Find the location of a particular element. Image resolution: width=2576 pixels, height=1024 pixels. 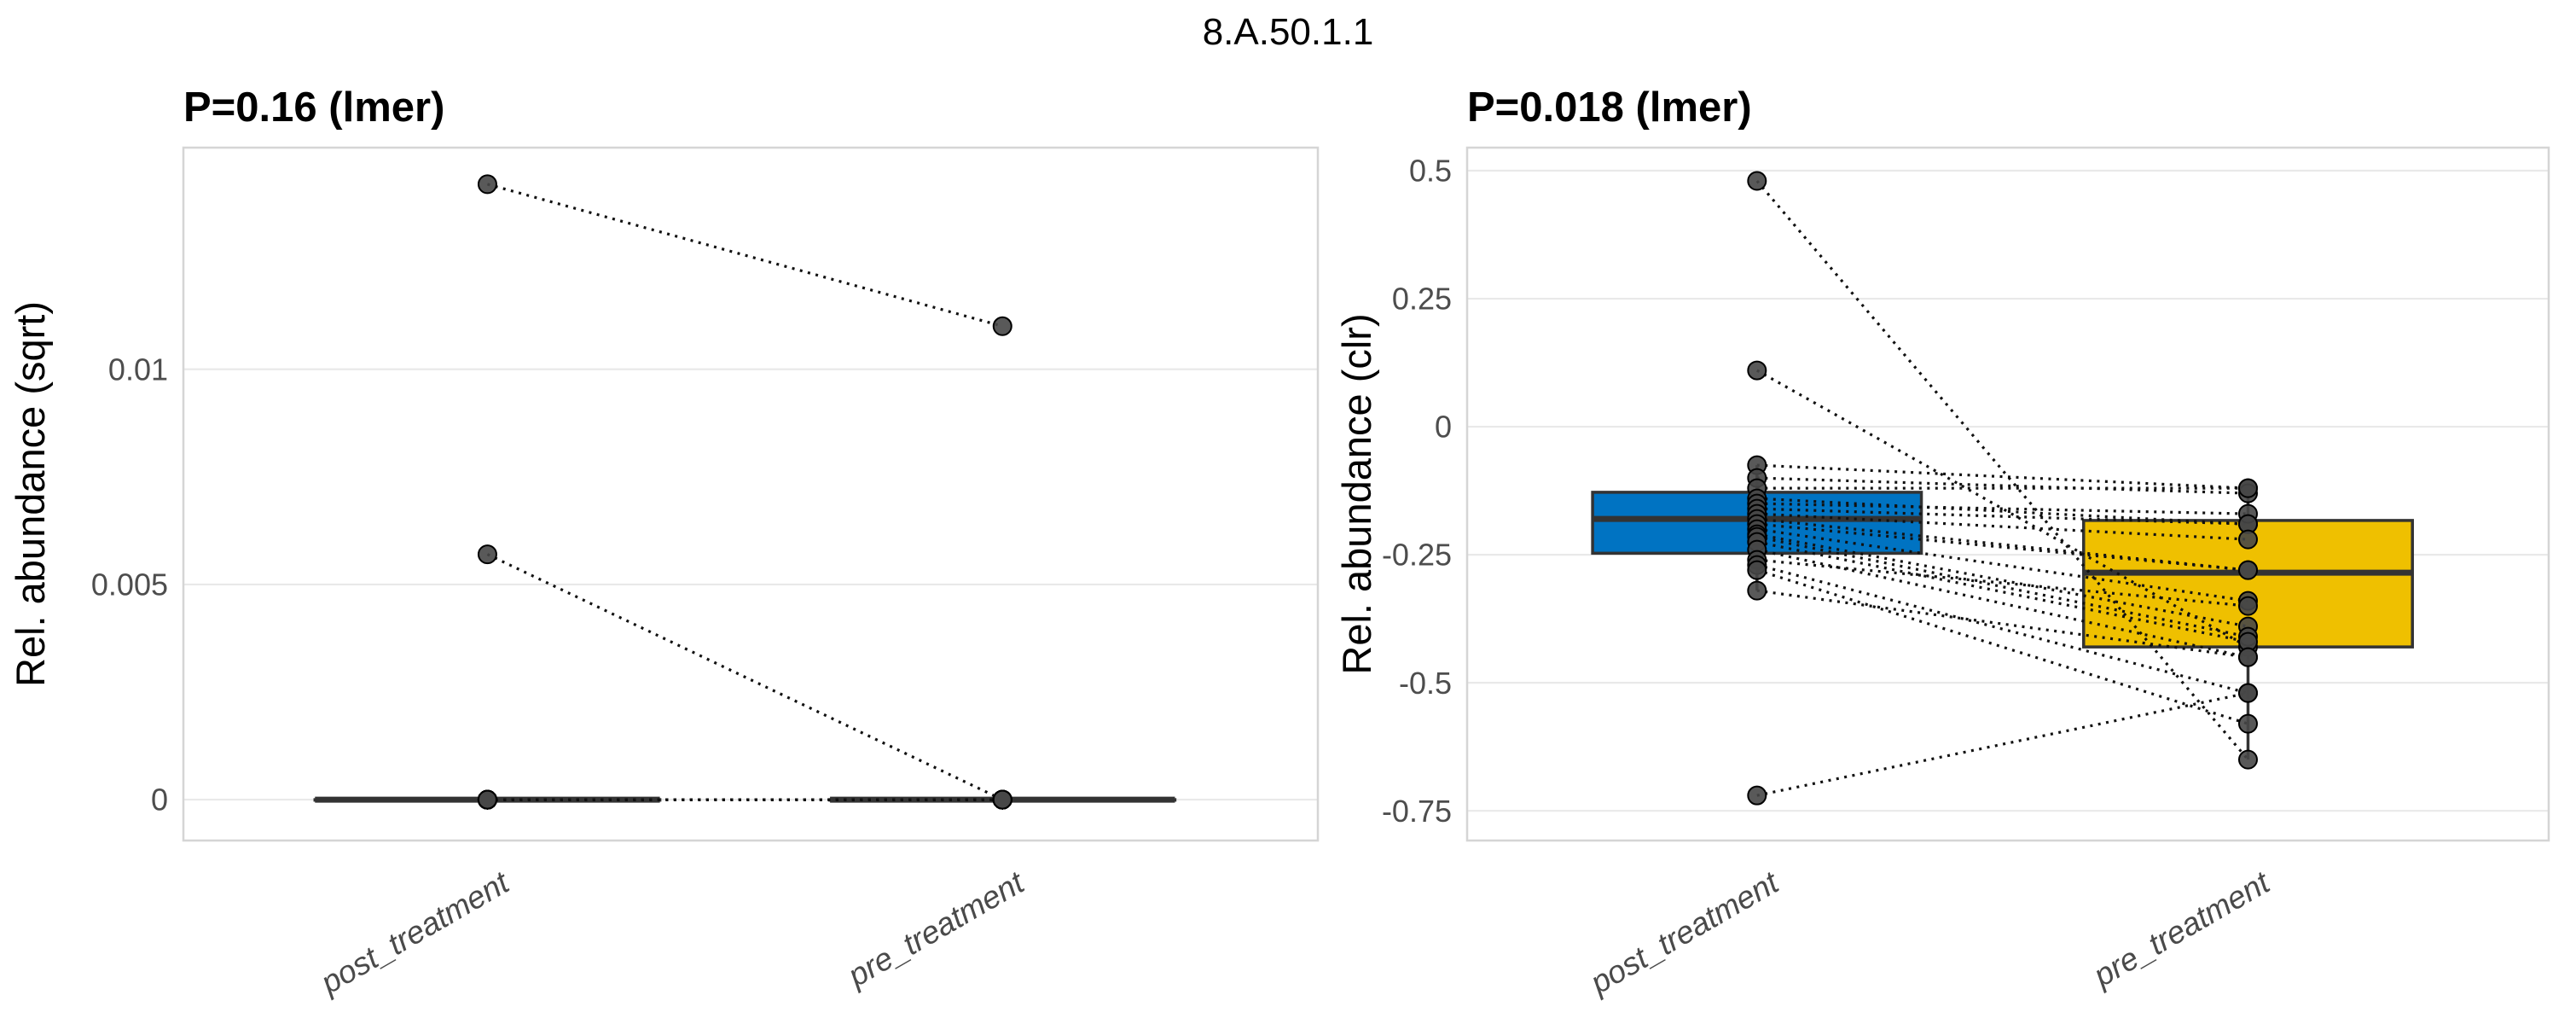

right-y-axis-title: Rel. abundance (clr) is located at coordinates (1356, 494).